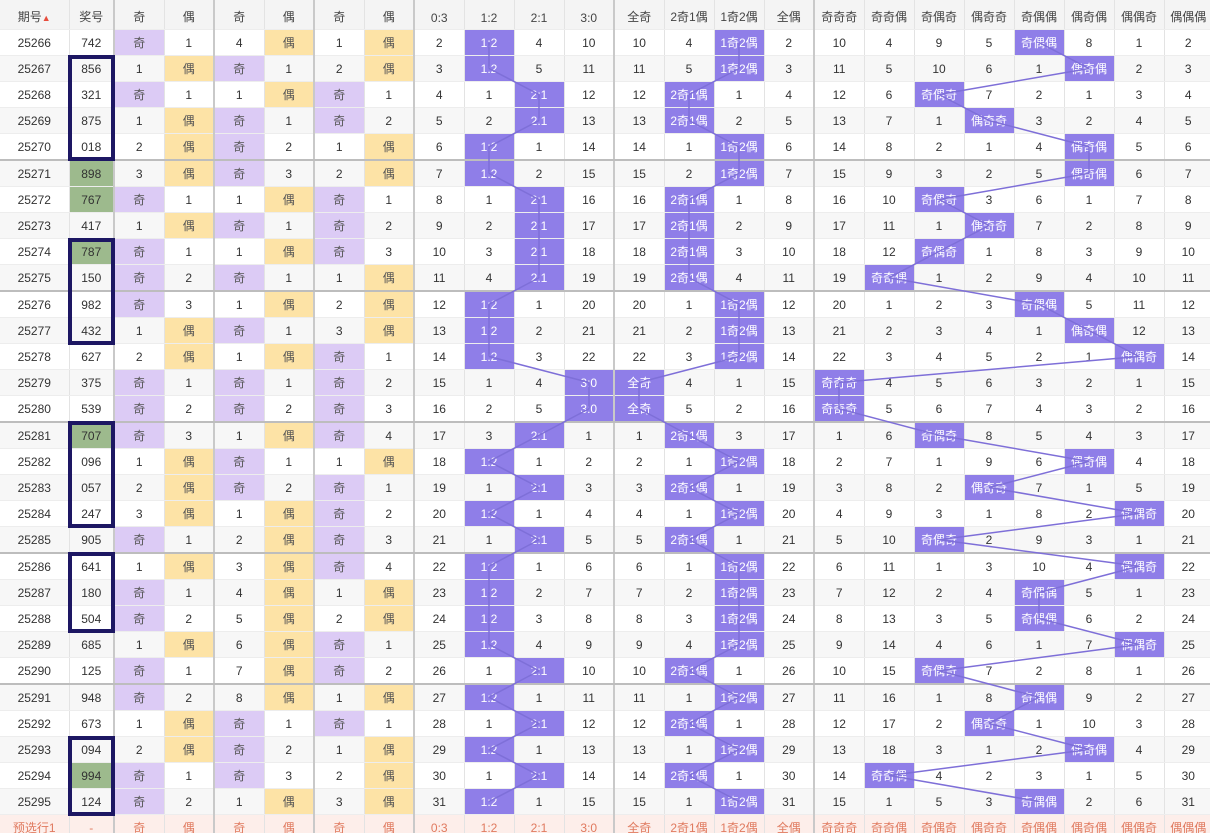 Image resolution: width=1210 pixels, height=833 pixels. Describe the element at coordinates (339, 15) in the screenshot. I see `col-header-4: 奇` at that location.